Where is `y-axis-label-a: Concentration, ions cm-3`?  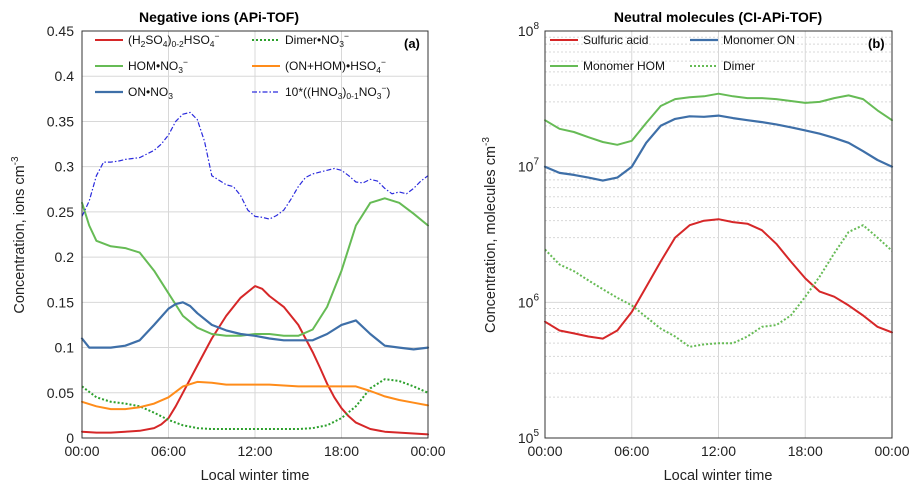 y-axis-label-a: Concentration, ions cm-3 is located at coordinates (19, 235).